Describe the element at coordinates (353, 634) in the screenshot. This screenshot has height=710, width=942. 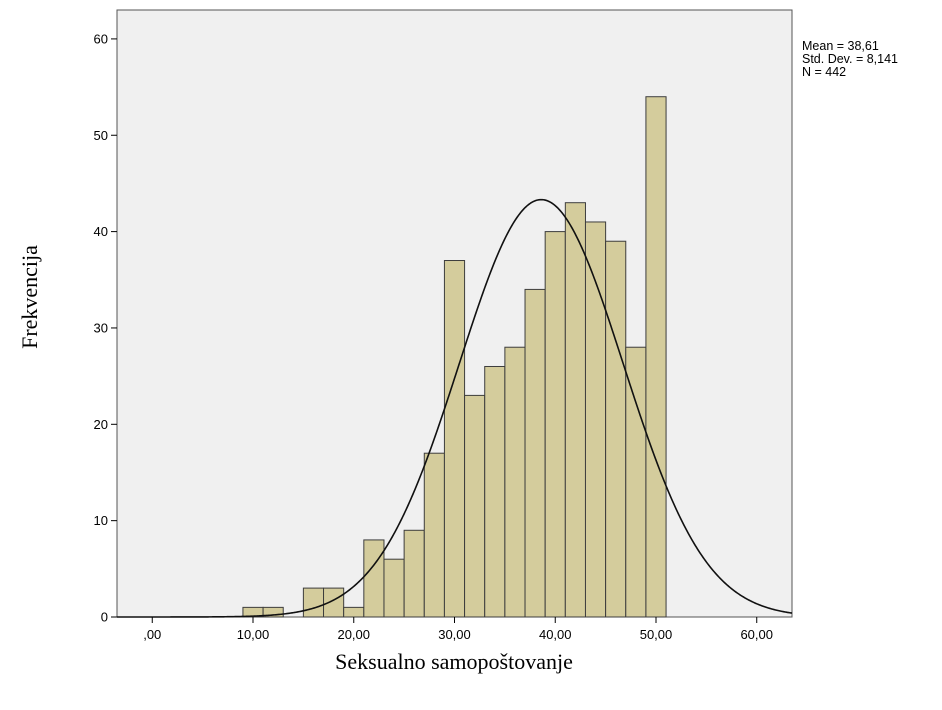
I see `x-tick-label-20: 20,00` at that location.